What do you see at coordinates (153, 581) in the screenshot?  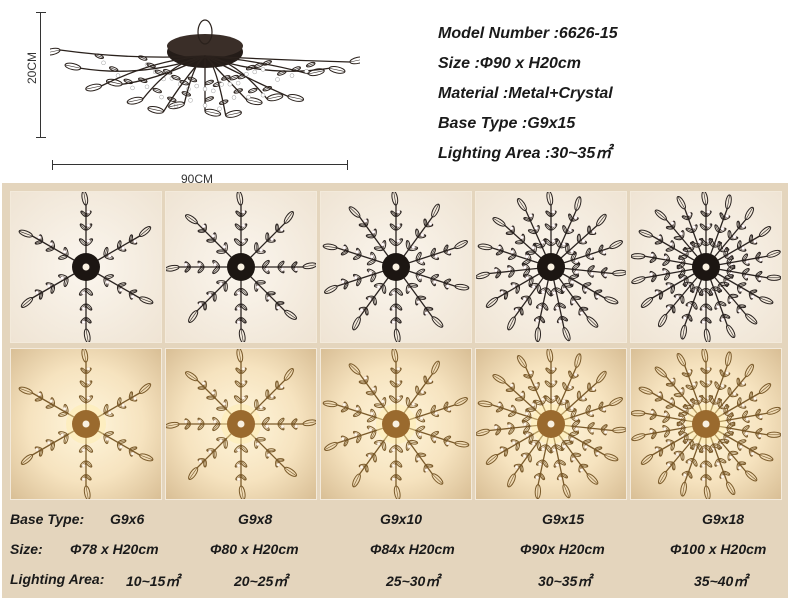 I see `variant-1-area: 10~15㎡` at bounding box center [153, 581].